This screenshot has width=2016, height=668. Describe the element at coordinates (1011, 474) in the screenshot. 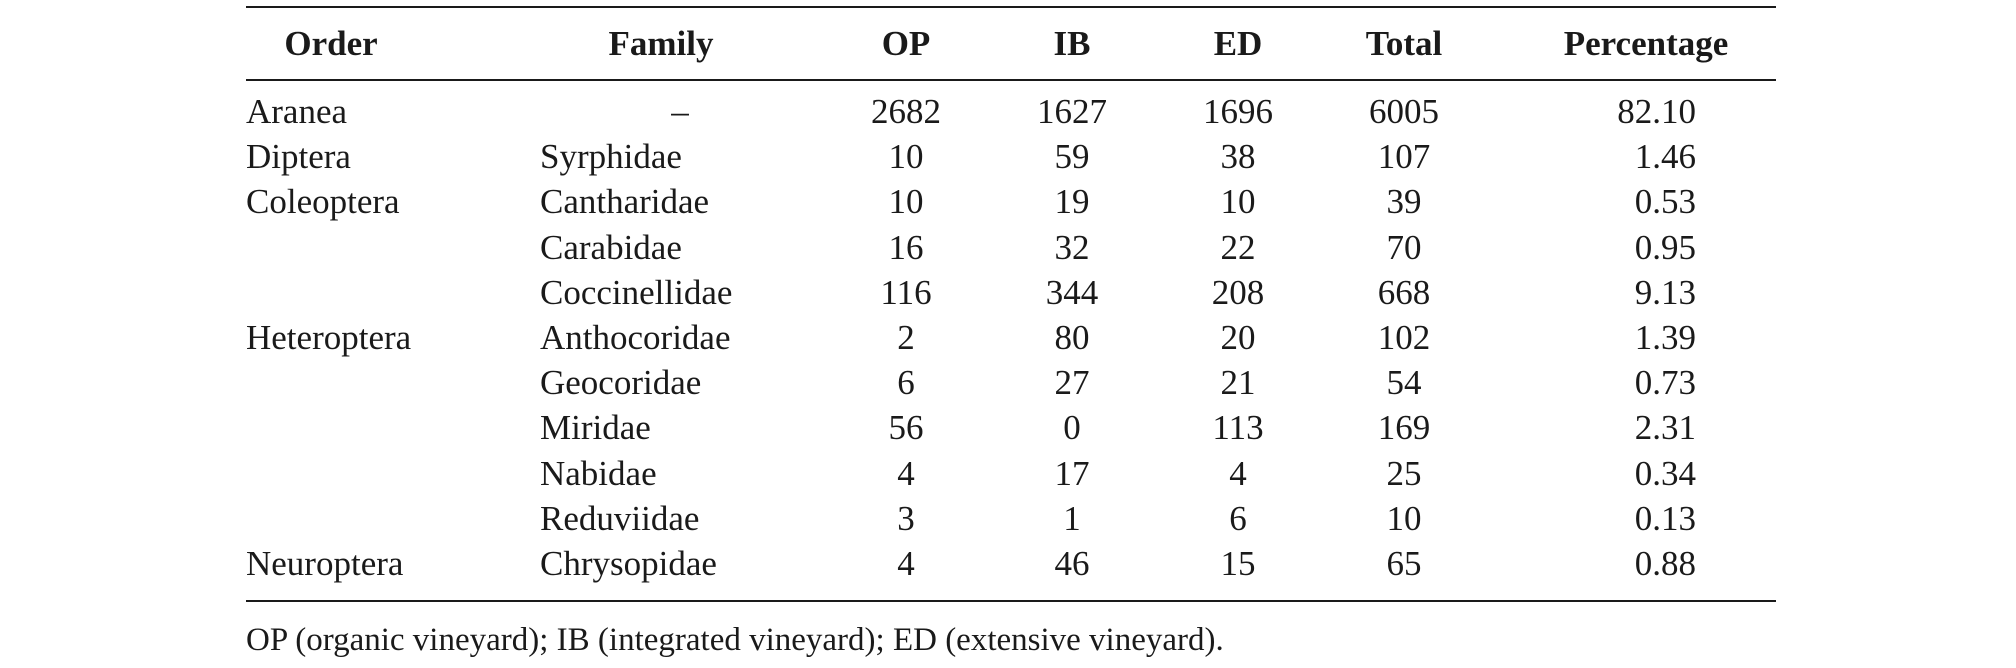

I see `table-row: Nabidae 4 17 4 25 0.34` at that location.